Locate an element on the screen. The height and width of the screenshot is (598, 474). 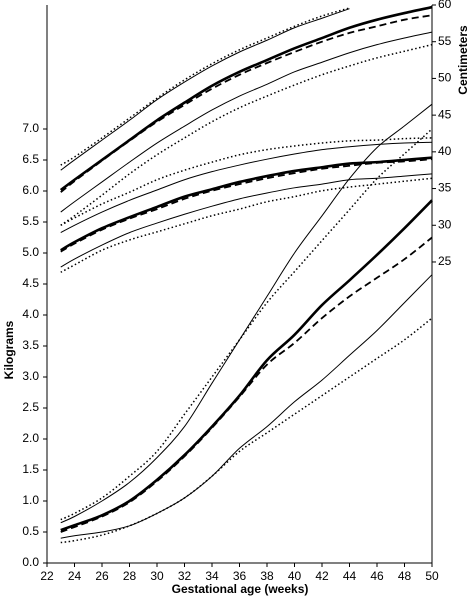
y2-tick-label: 35 is located at coordinates (445, 188).